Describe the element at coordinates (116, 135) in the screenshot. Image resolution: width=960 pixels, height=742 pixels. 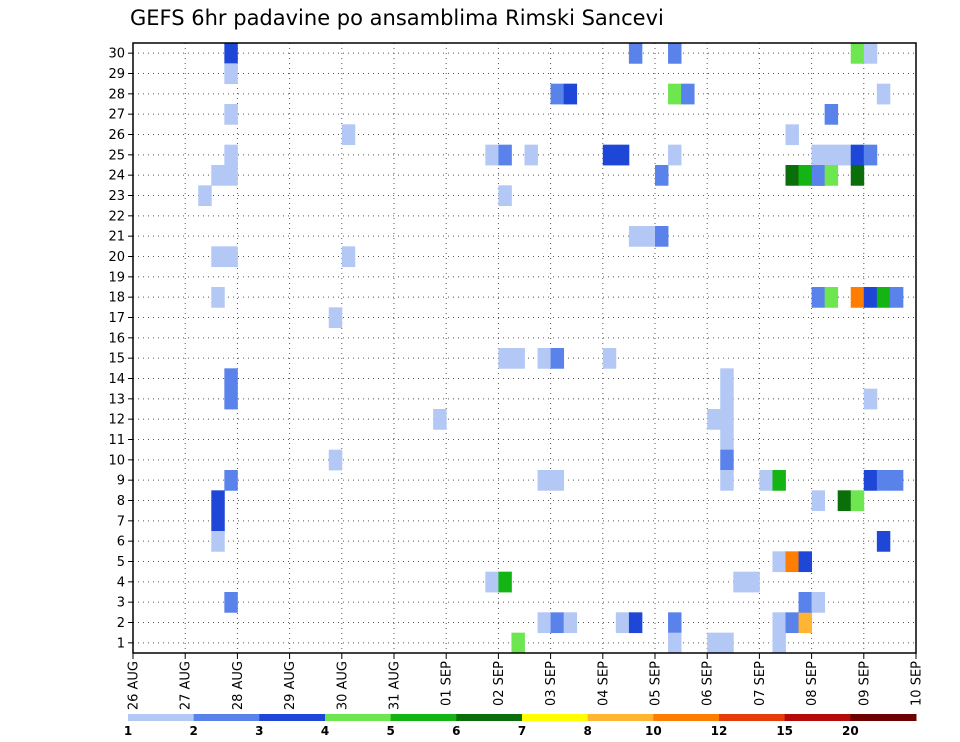
I see `y-tick-label: 26` at that location.